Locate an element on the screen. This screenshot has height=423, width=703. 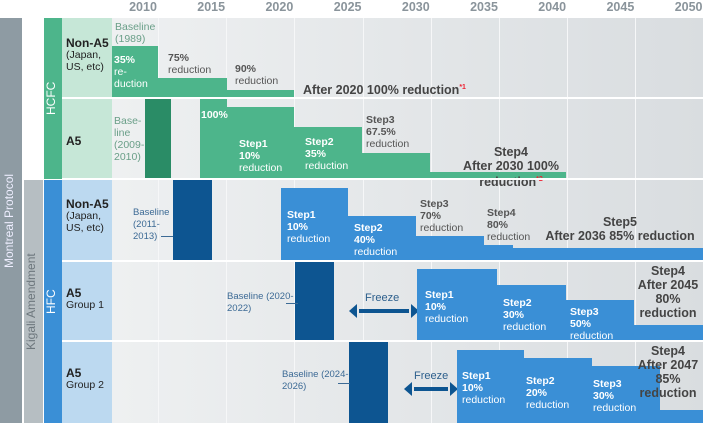
step-label: 35% re-duction is located at coordinates (131, 72).